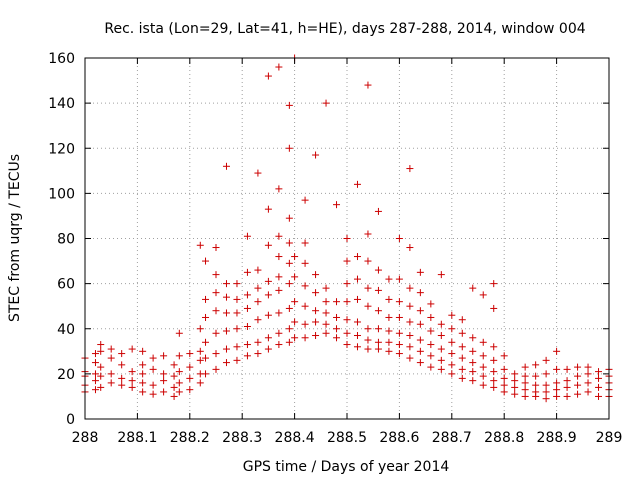 Image resolution: width=640 pixels, height=480 pixels. What do you see at coordinates (61, 194) in the screenshot?
I see `y-tick-label: 100` at bounding box center [61, 194].